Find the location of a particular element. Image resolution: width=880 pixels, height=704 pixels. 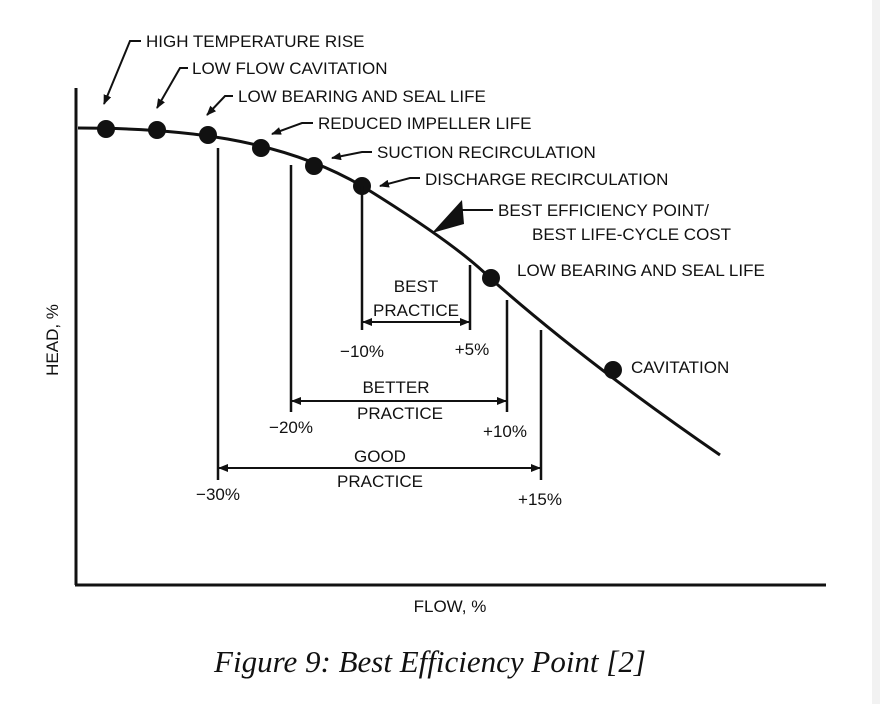

label-cavitation: CAVITATION is located at coordinates (680, 367).